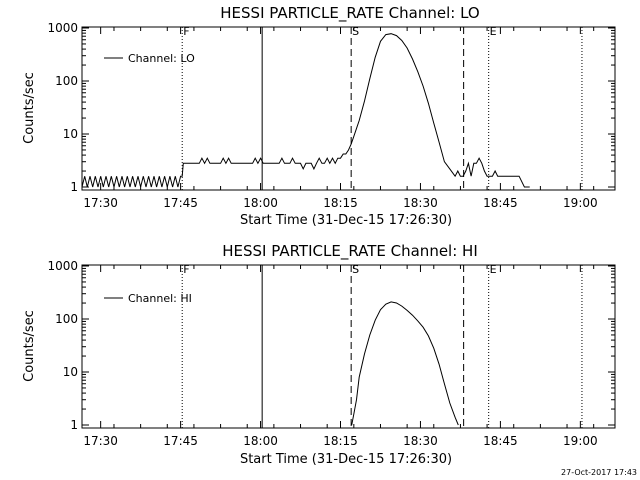  I want to click on series-line-hi, so click(405, 363).